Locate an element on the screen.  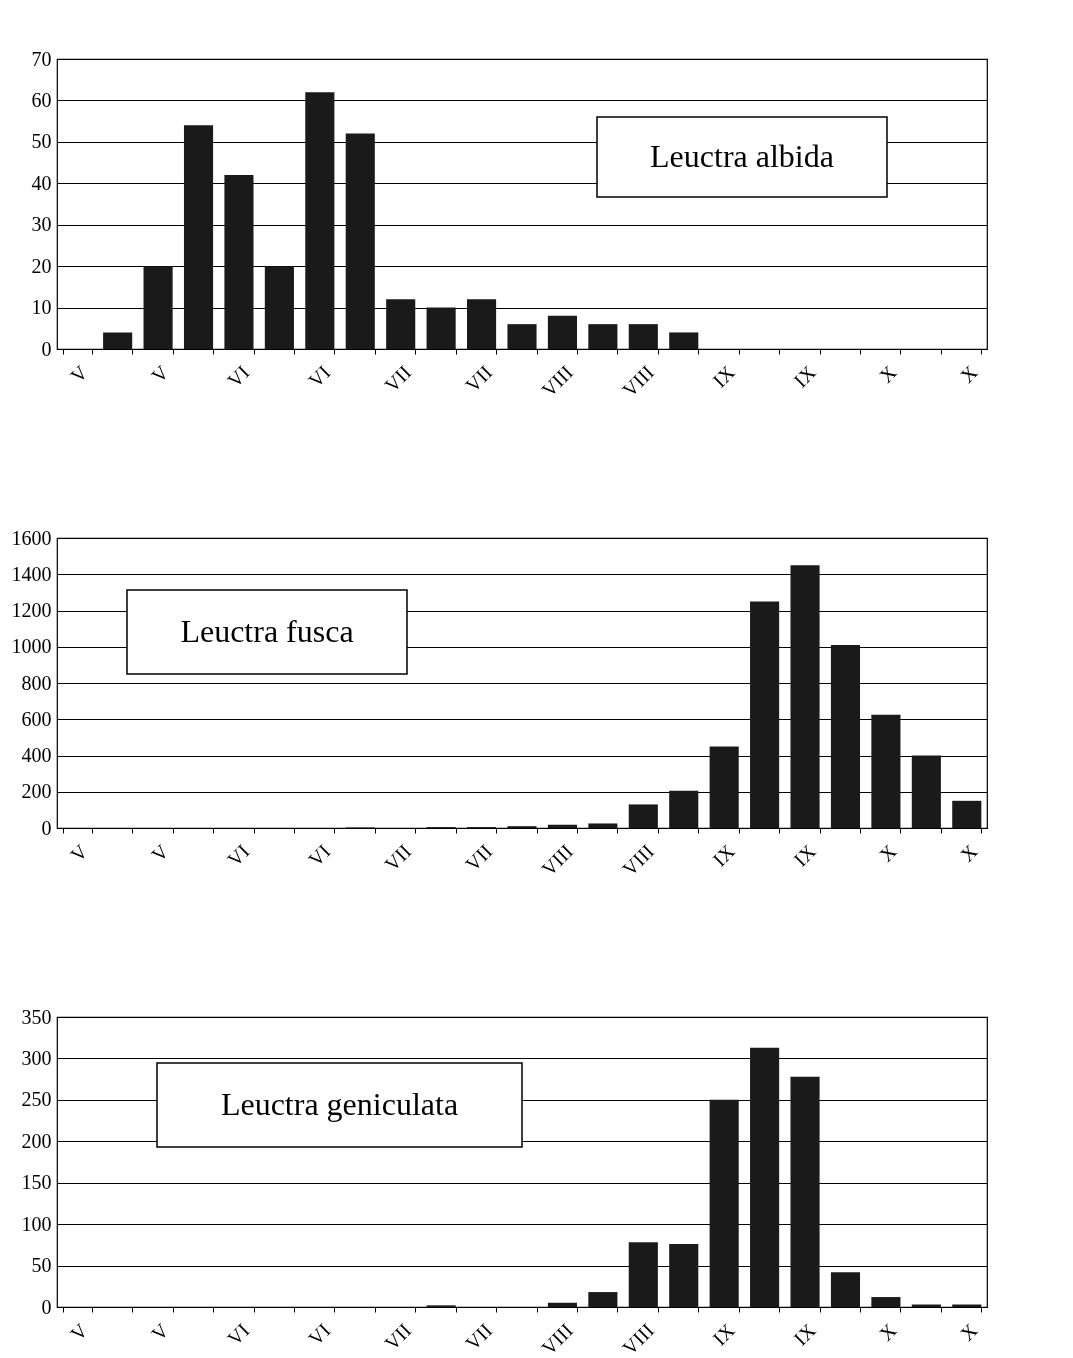
y-tick-label: 250 is located at coordinates (36, 1099).